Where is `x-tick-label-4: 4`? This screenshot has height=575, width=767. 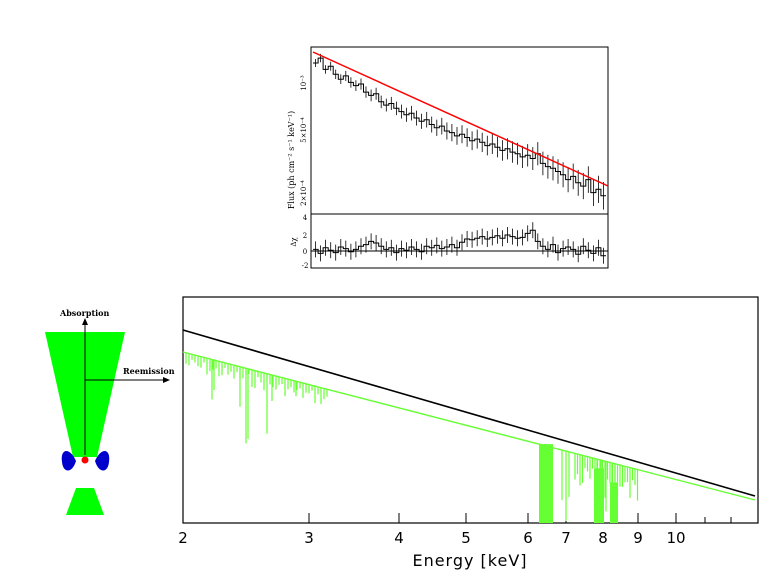 x-tick-label-4: 4 is located at coordinates (399, 538).